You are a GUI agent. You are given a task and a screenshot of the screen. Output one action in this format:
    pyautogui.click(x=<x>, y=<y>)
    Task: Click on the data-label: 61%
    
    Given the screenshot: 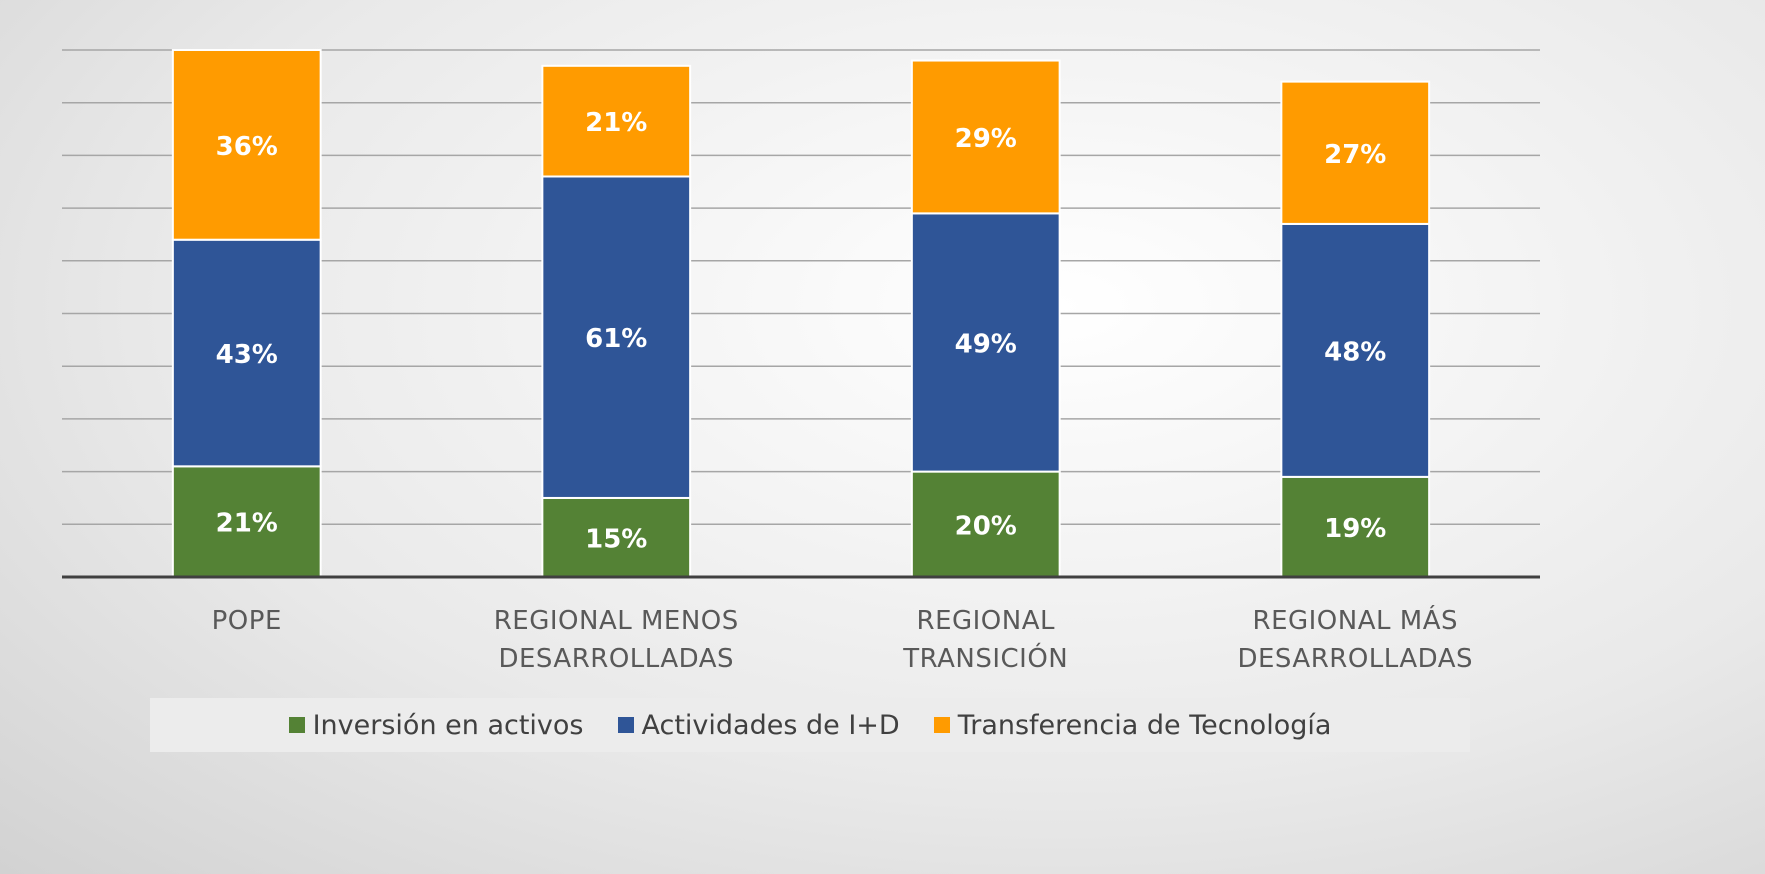 What is the action you would take?
    pyautogui.click(x=616, y=339)
    